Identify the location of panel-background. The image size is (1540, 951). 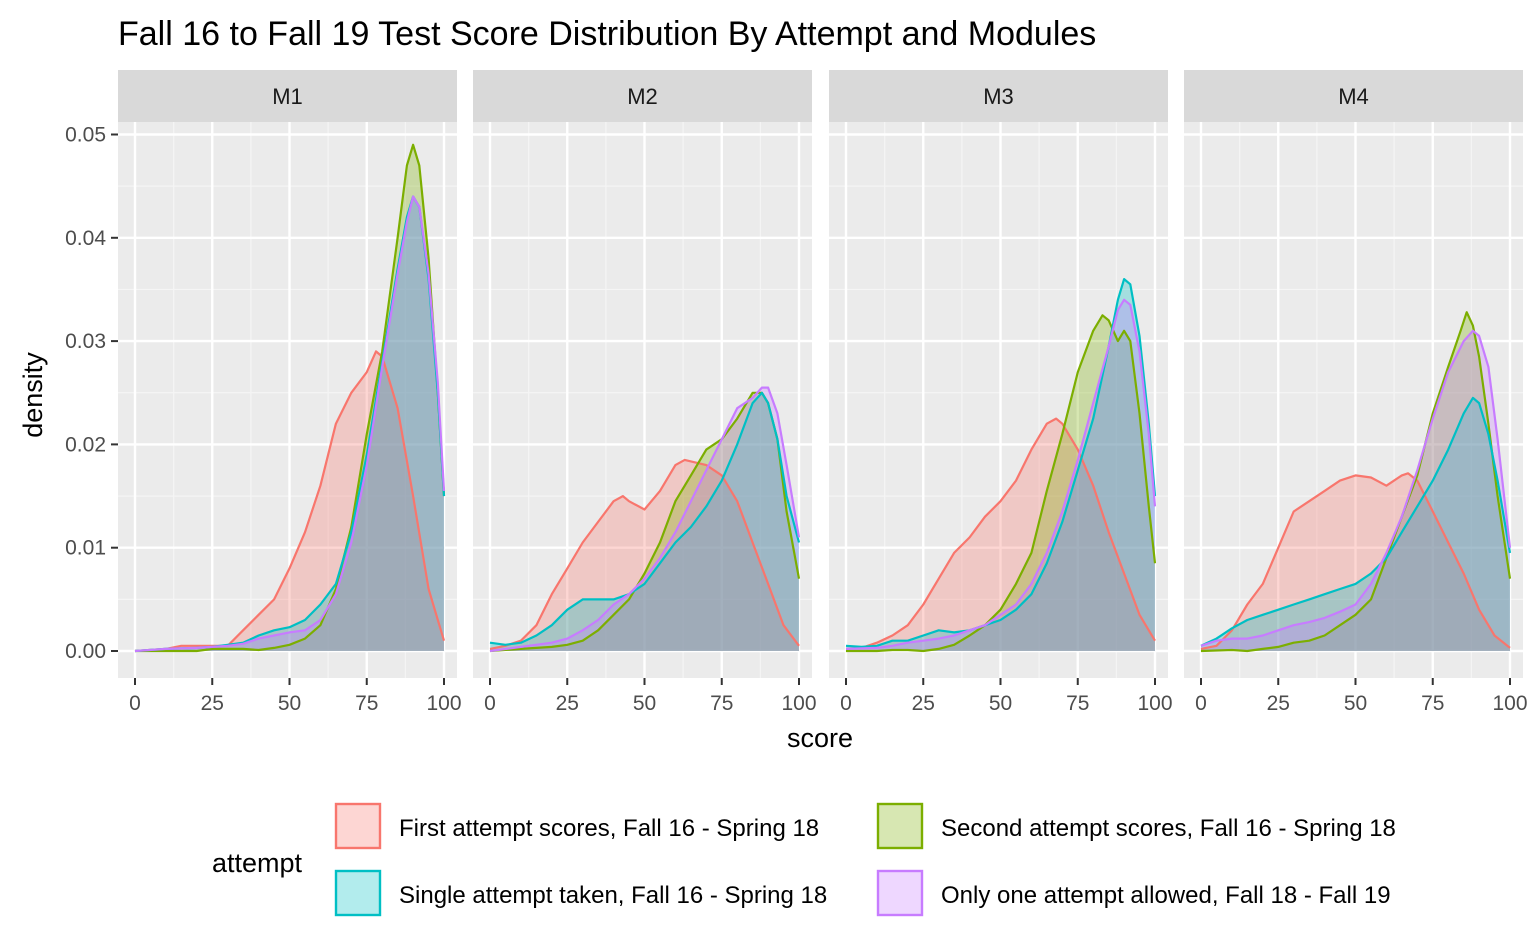
(998, 400).